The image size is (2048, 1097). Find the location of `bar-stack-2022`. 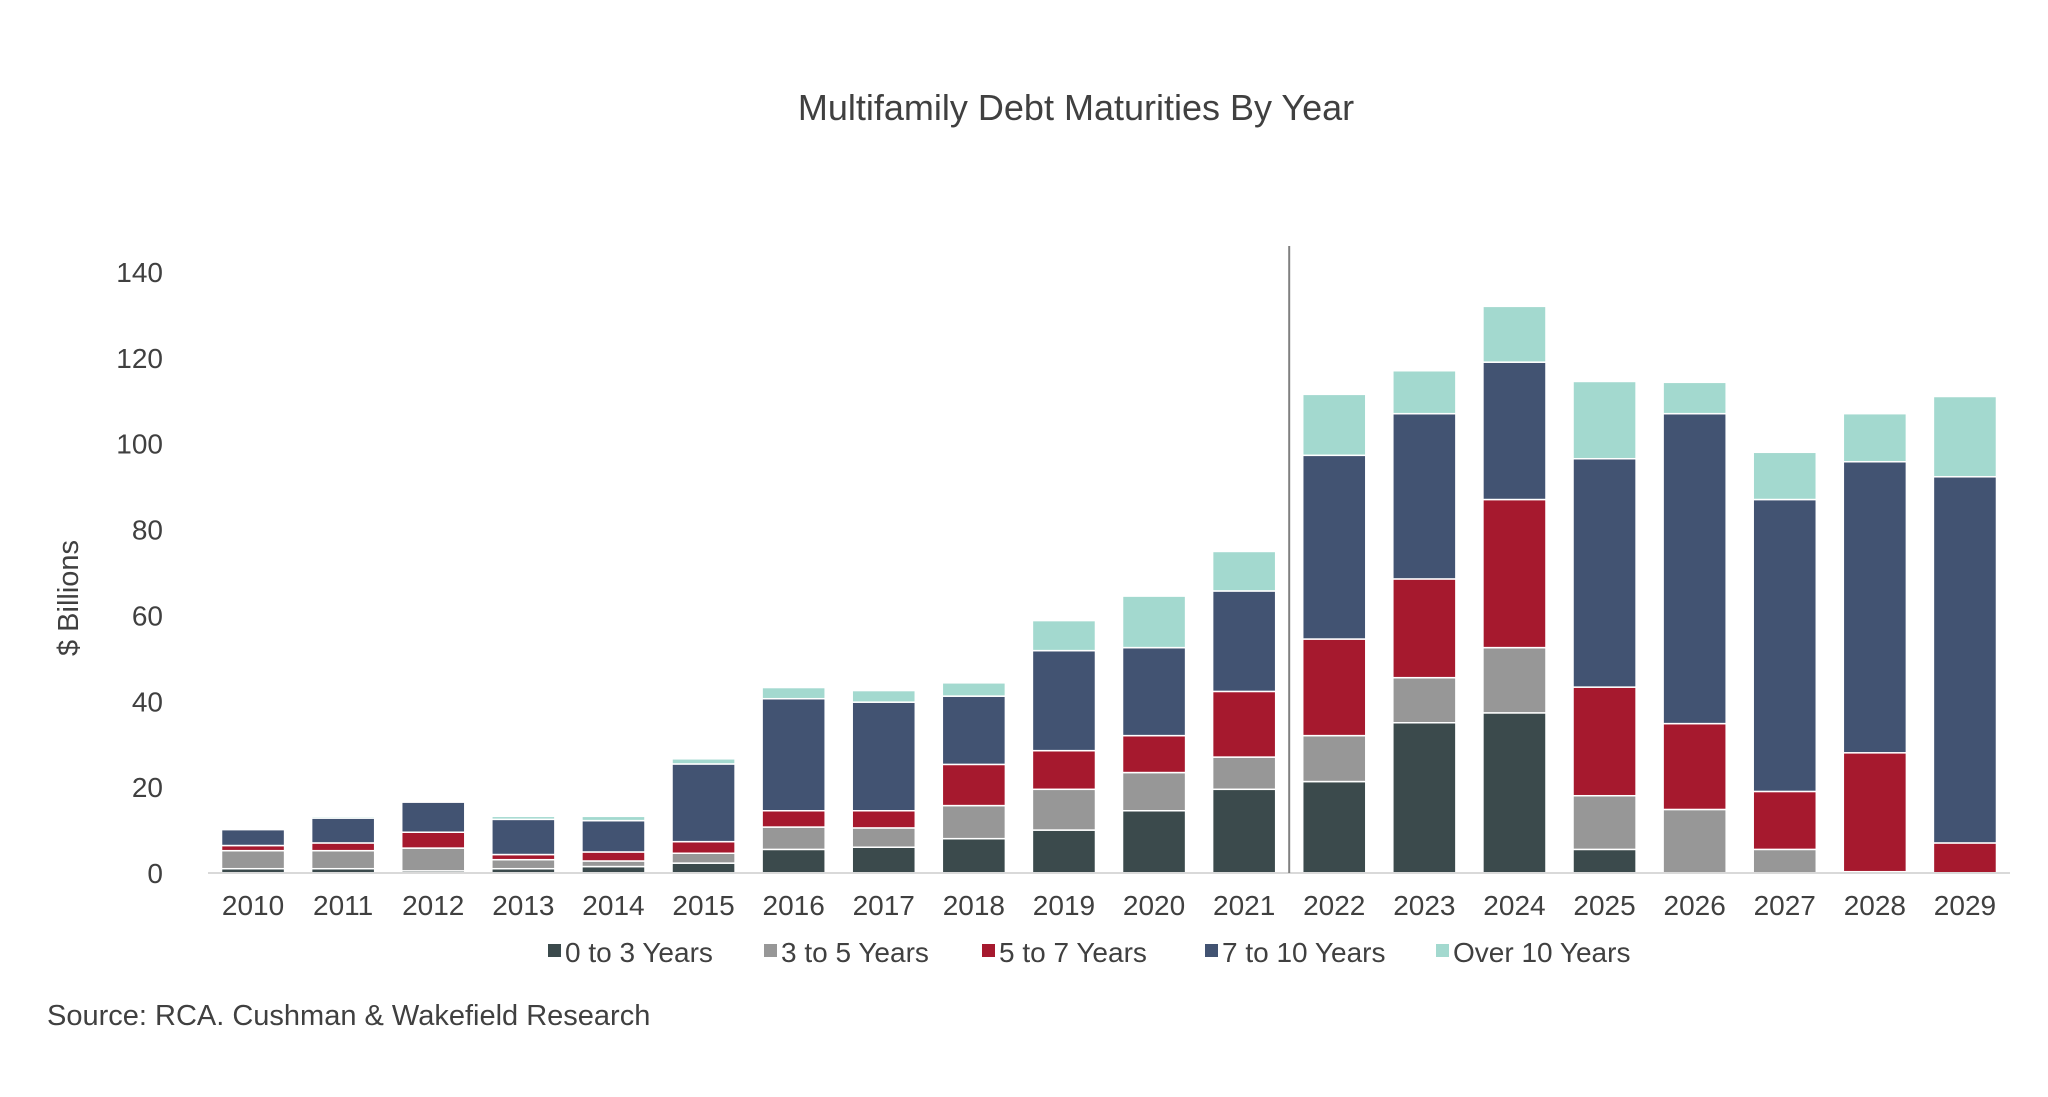

bar-stack-2022 is located at coordinates (1334, 633).